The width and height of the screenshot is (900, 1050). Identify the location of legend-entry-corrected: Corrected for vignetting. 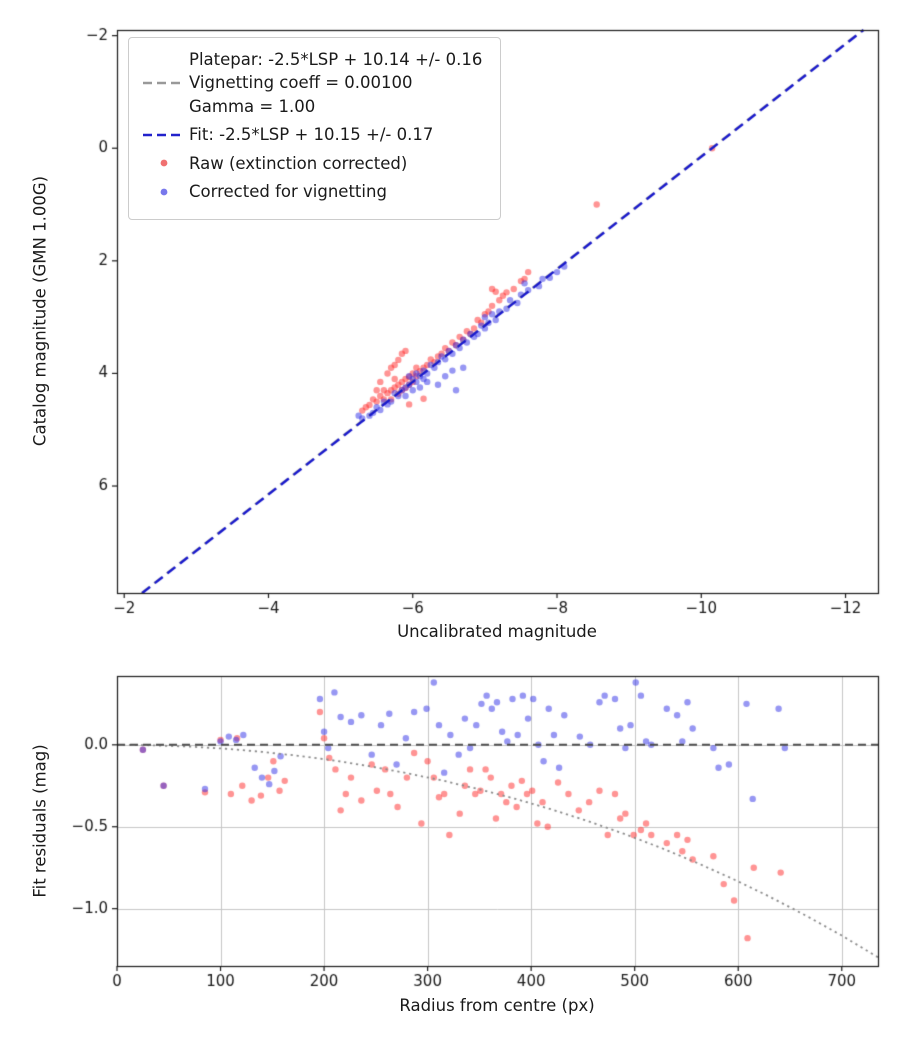
(310, 191).